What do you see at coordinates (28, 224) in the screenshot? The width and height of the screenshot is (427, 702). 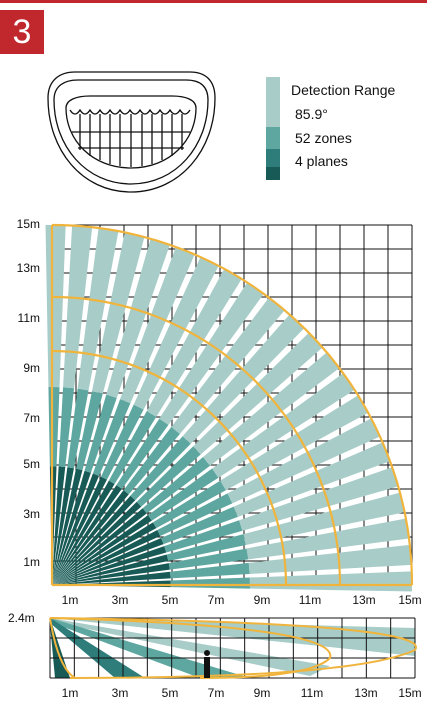 I see `top-view-y-label: 15m` at bounding box center [28, 224].